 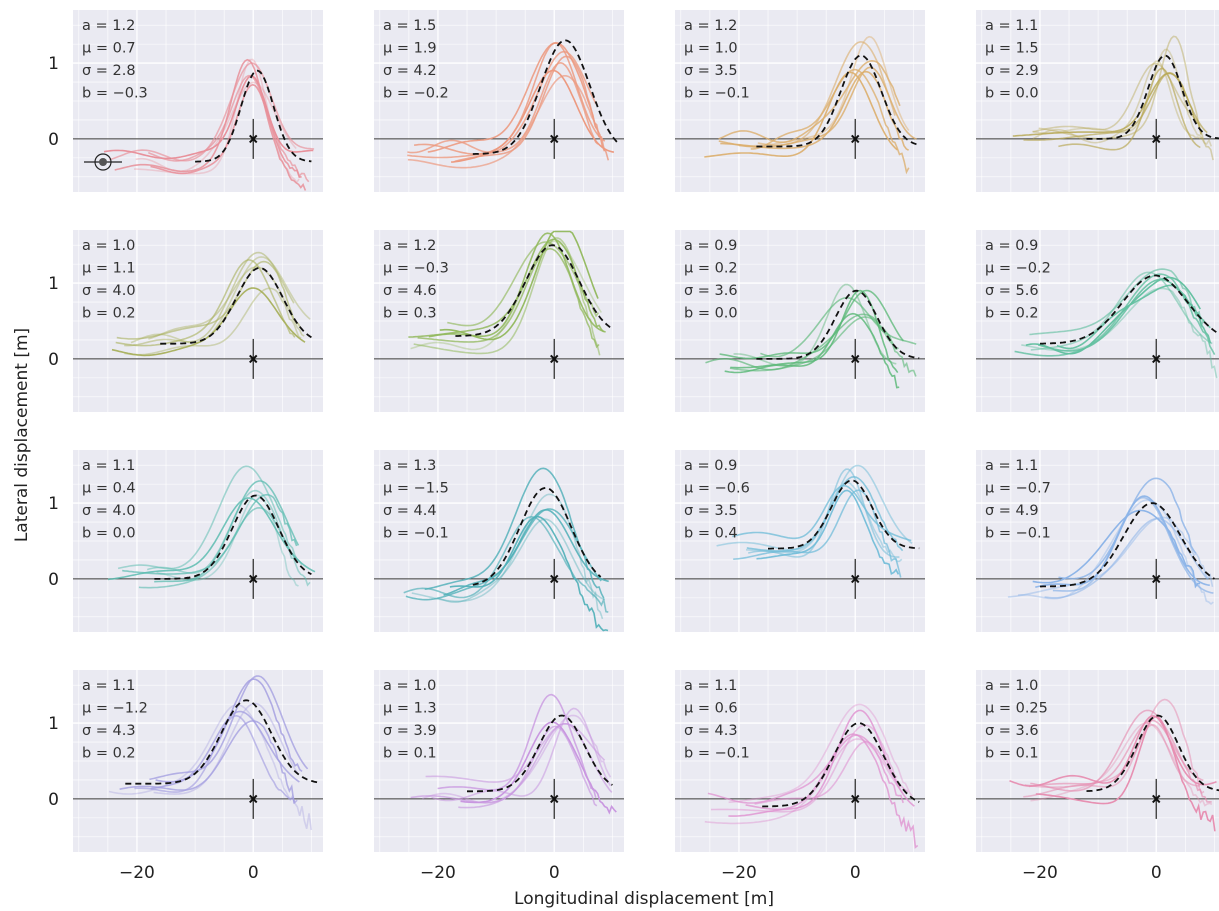 What do you see at coordinates (1016, 709) in the screenshot?
I see `param-label: μ = 0.25` at bounding box center [1016, 709].